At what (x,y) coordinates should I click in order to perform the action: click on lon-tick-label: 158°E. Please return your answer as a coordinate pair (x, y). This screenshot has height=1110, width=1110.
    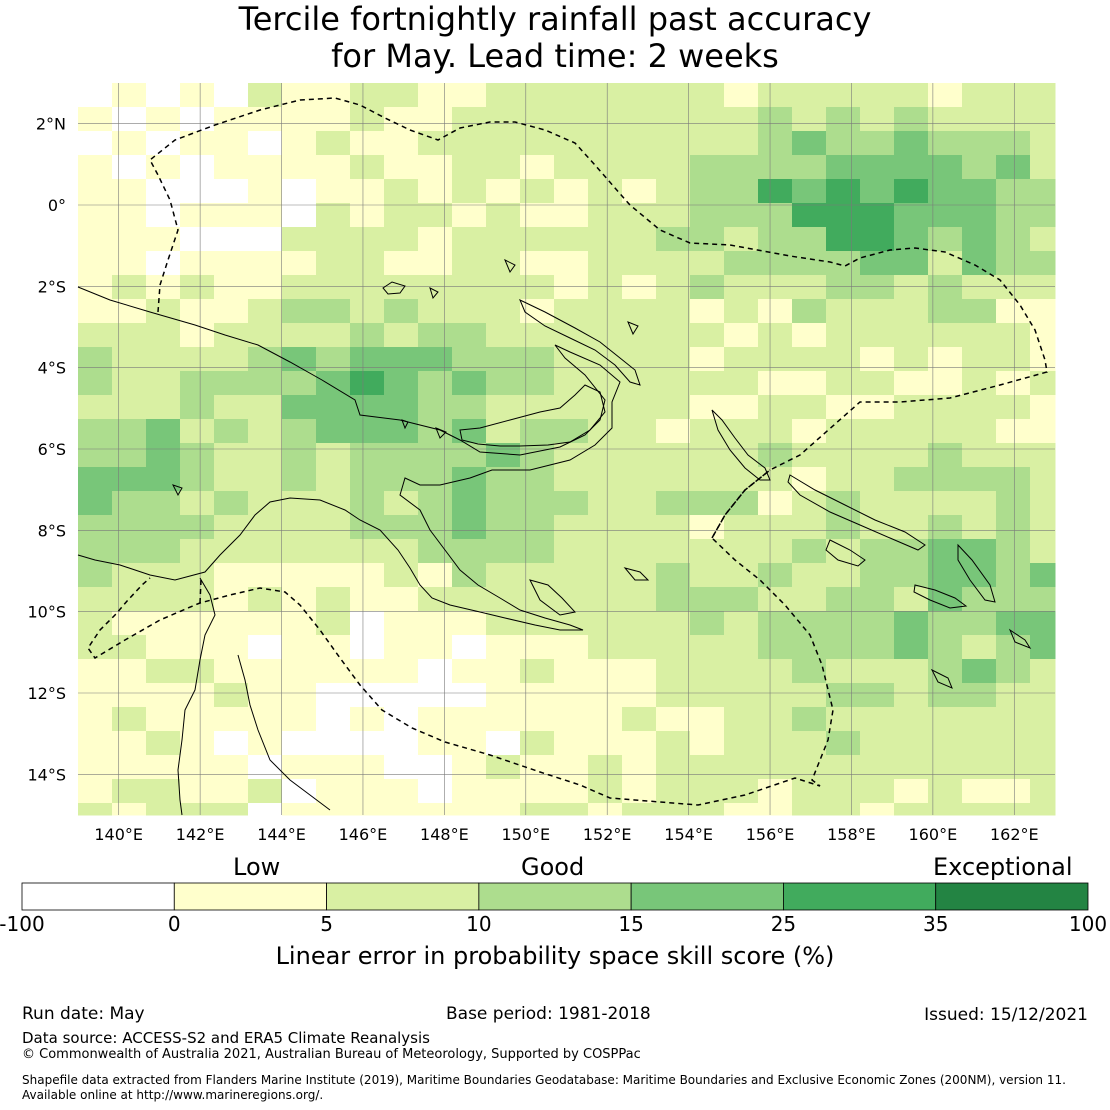
    Looking at the image, I should click on (851, 834).